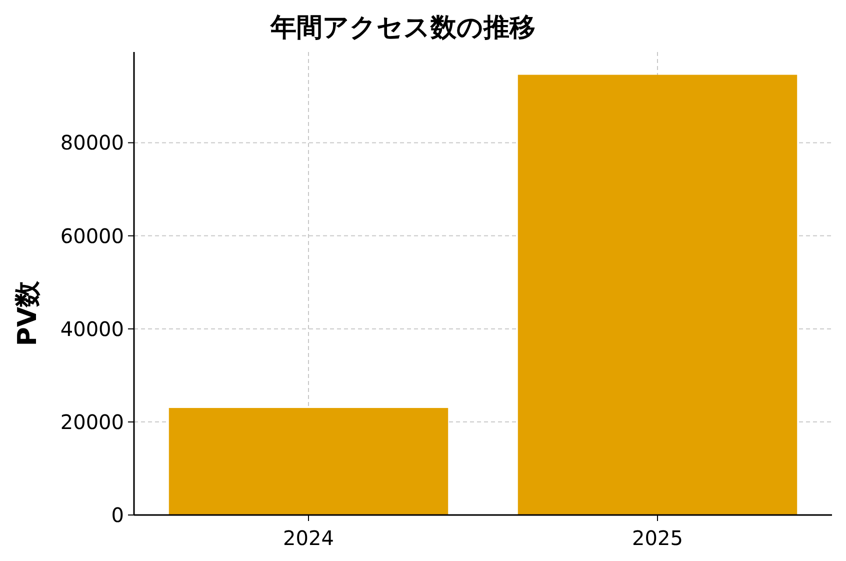 Image resolution: width=846 pixels, height=561 pixels. I want to click on y-tick-label: 60000, so click(92, 236).